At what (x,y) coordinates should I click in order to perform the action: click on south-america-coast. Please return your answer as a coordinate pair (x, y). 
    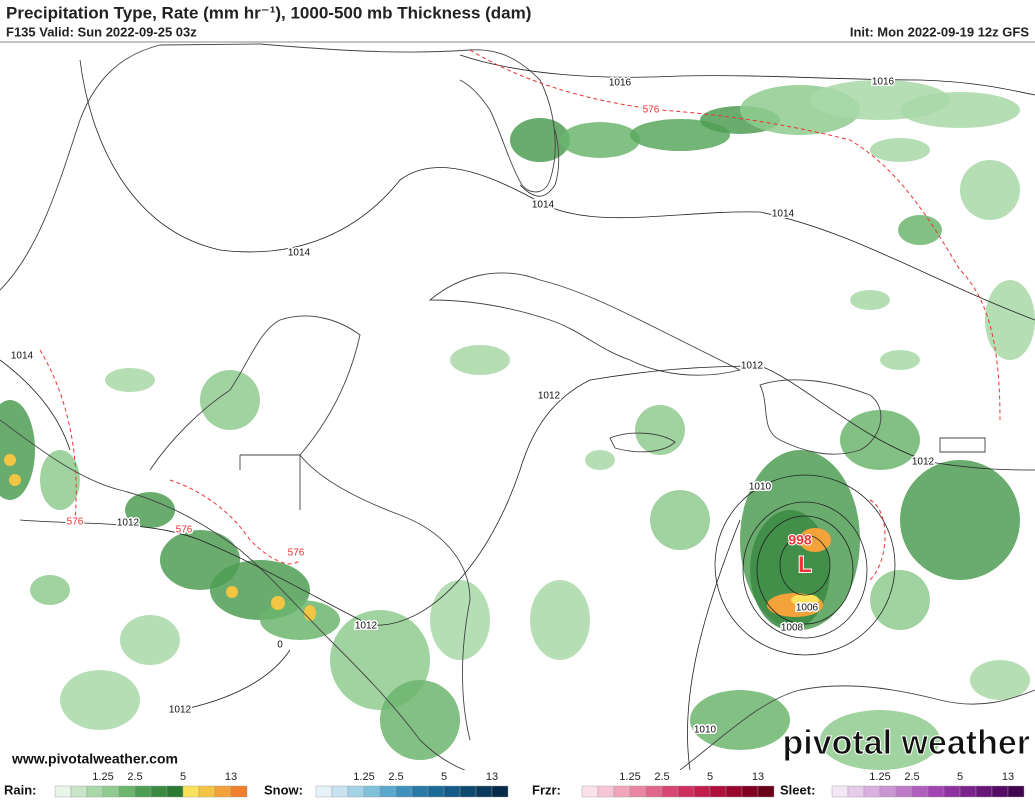
    Looking at the image, I should click on (857, 728).